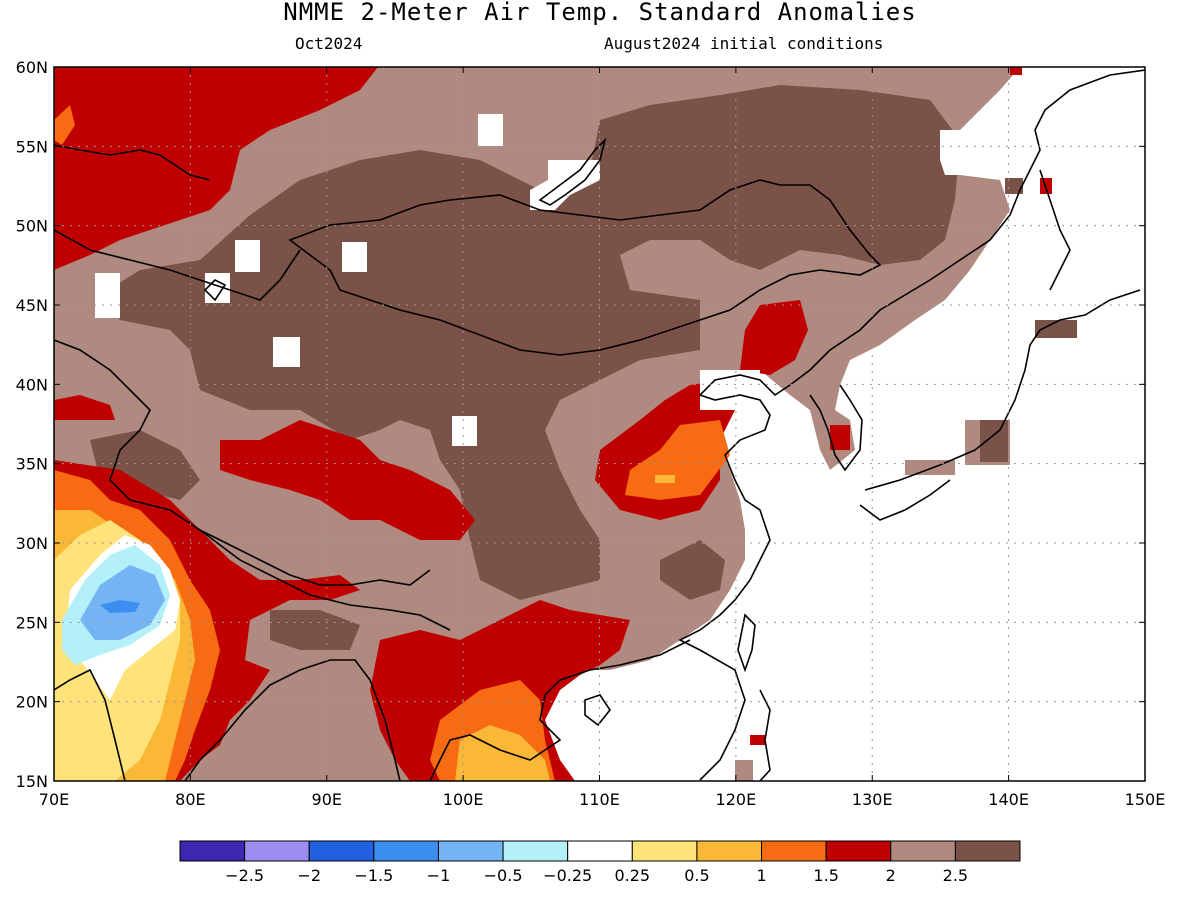 This screenshot has width=1200, height=900. What do you see at coordinates (32, 781) in the screenshot?
I see `lat-label: 15N` at bounding box center [32, 781].